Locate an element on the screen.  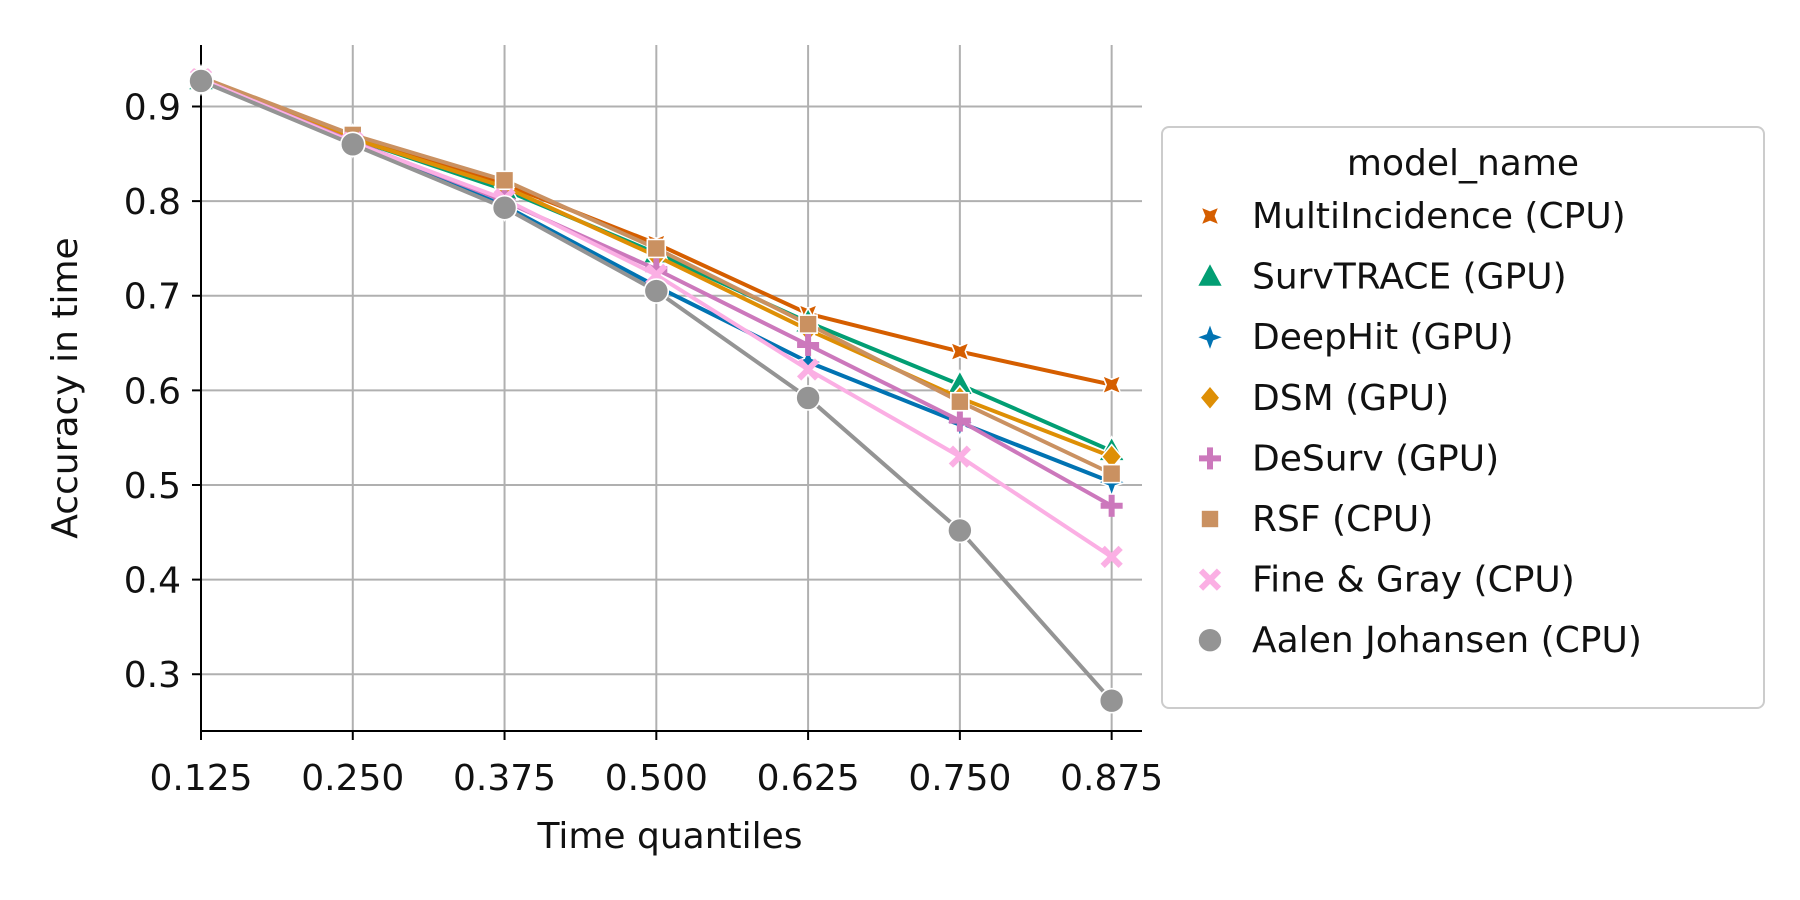
x-tick-label: 0.250 is located at coordinates (352, 778).